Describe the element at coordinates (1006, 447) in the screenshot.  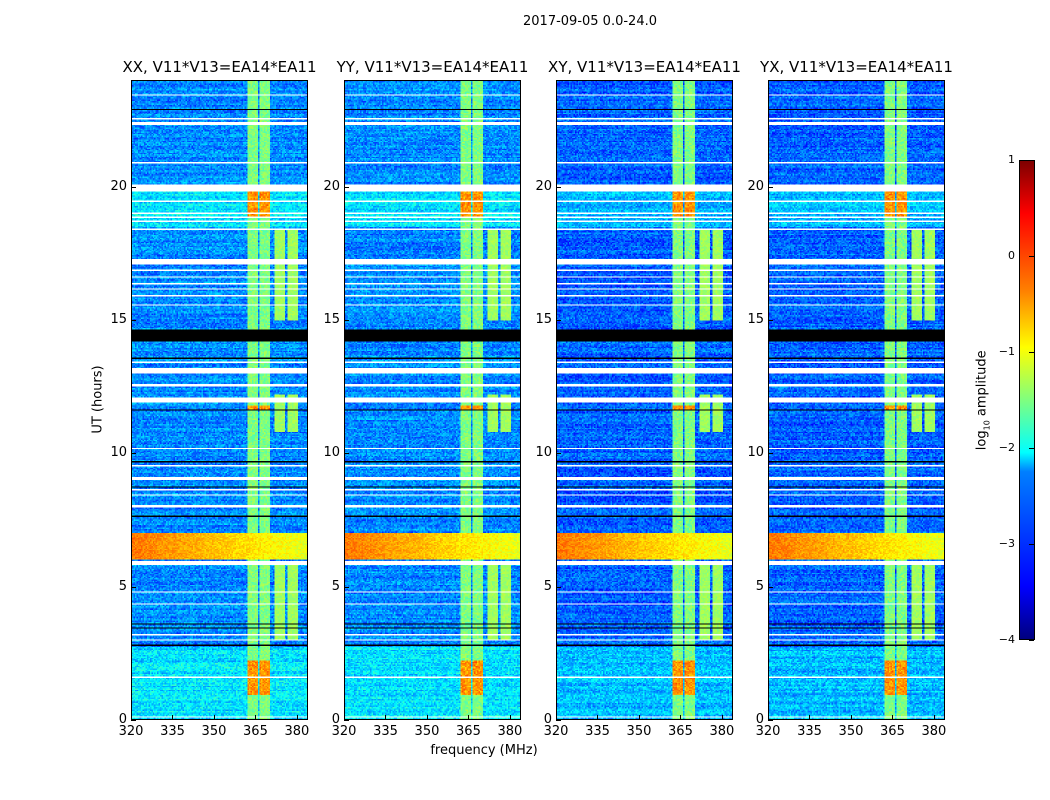
I see `colorbar-tick-label: −2` at that location.